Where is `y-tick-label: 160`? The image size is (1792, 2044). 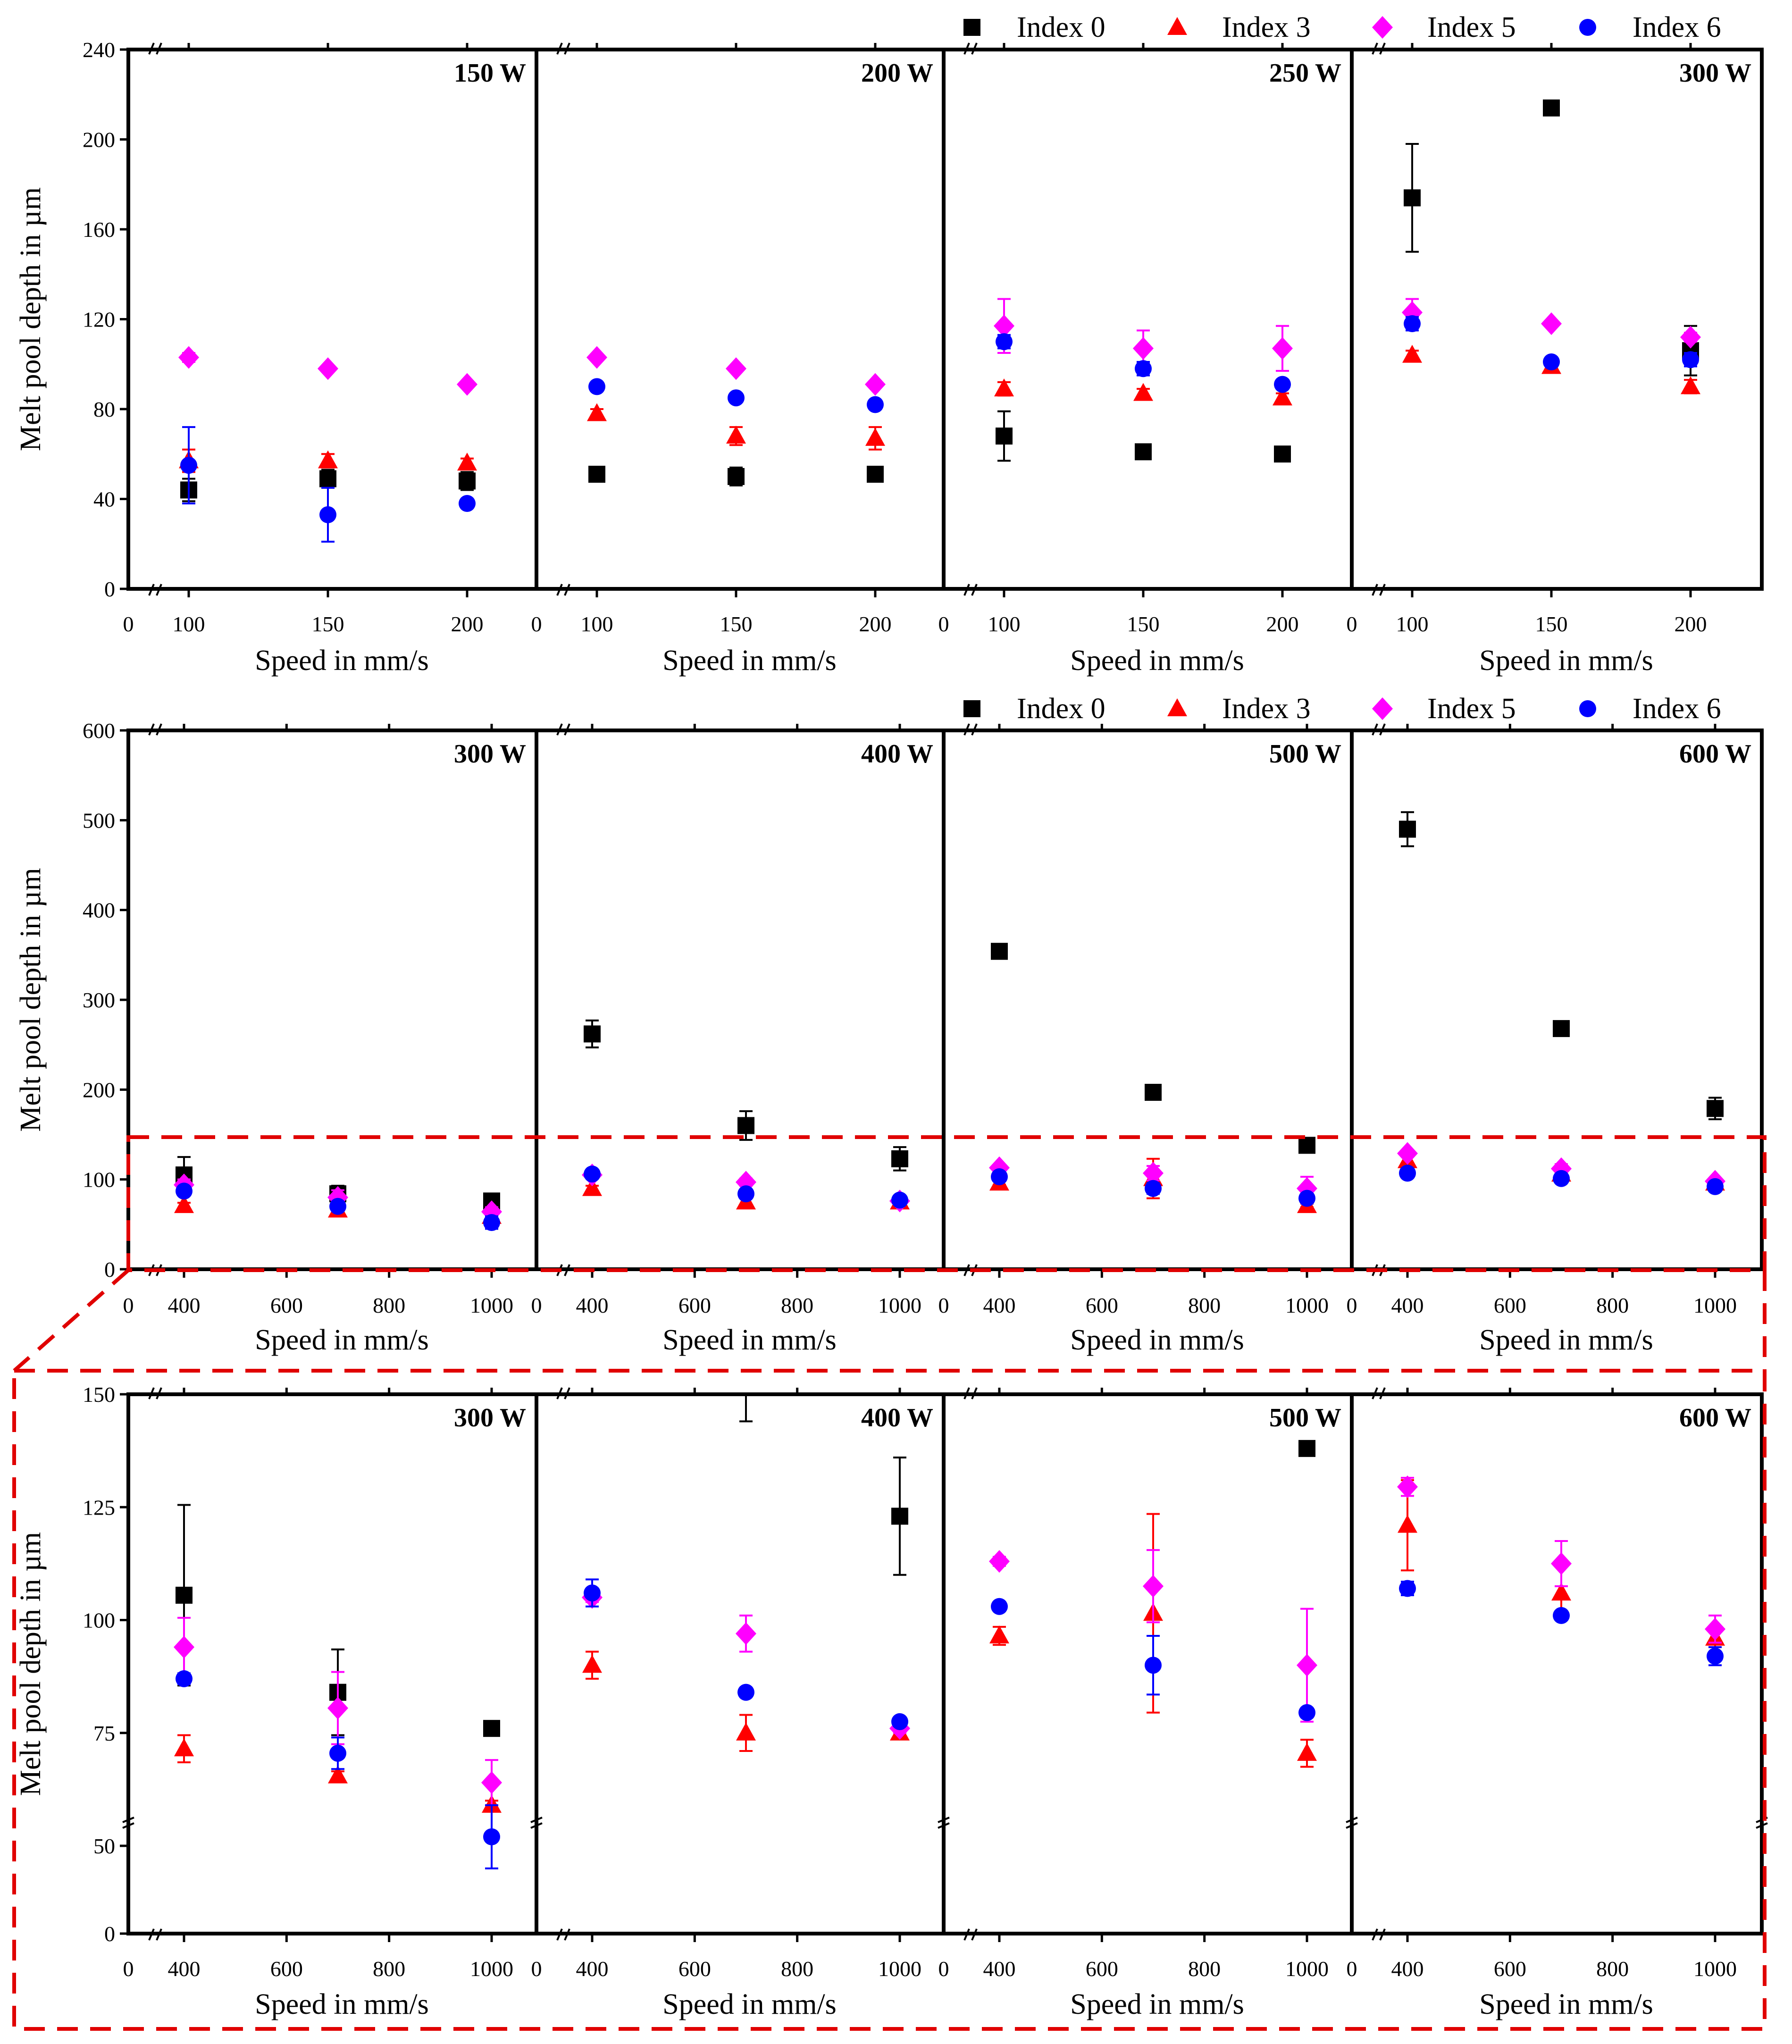 y-tick-label: 160 is located at coordinates (99, 230).